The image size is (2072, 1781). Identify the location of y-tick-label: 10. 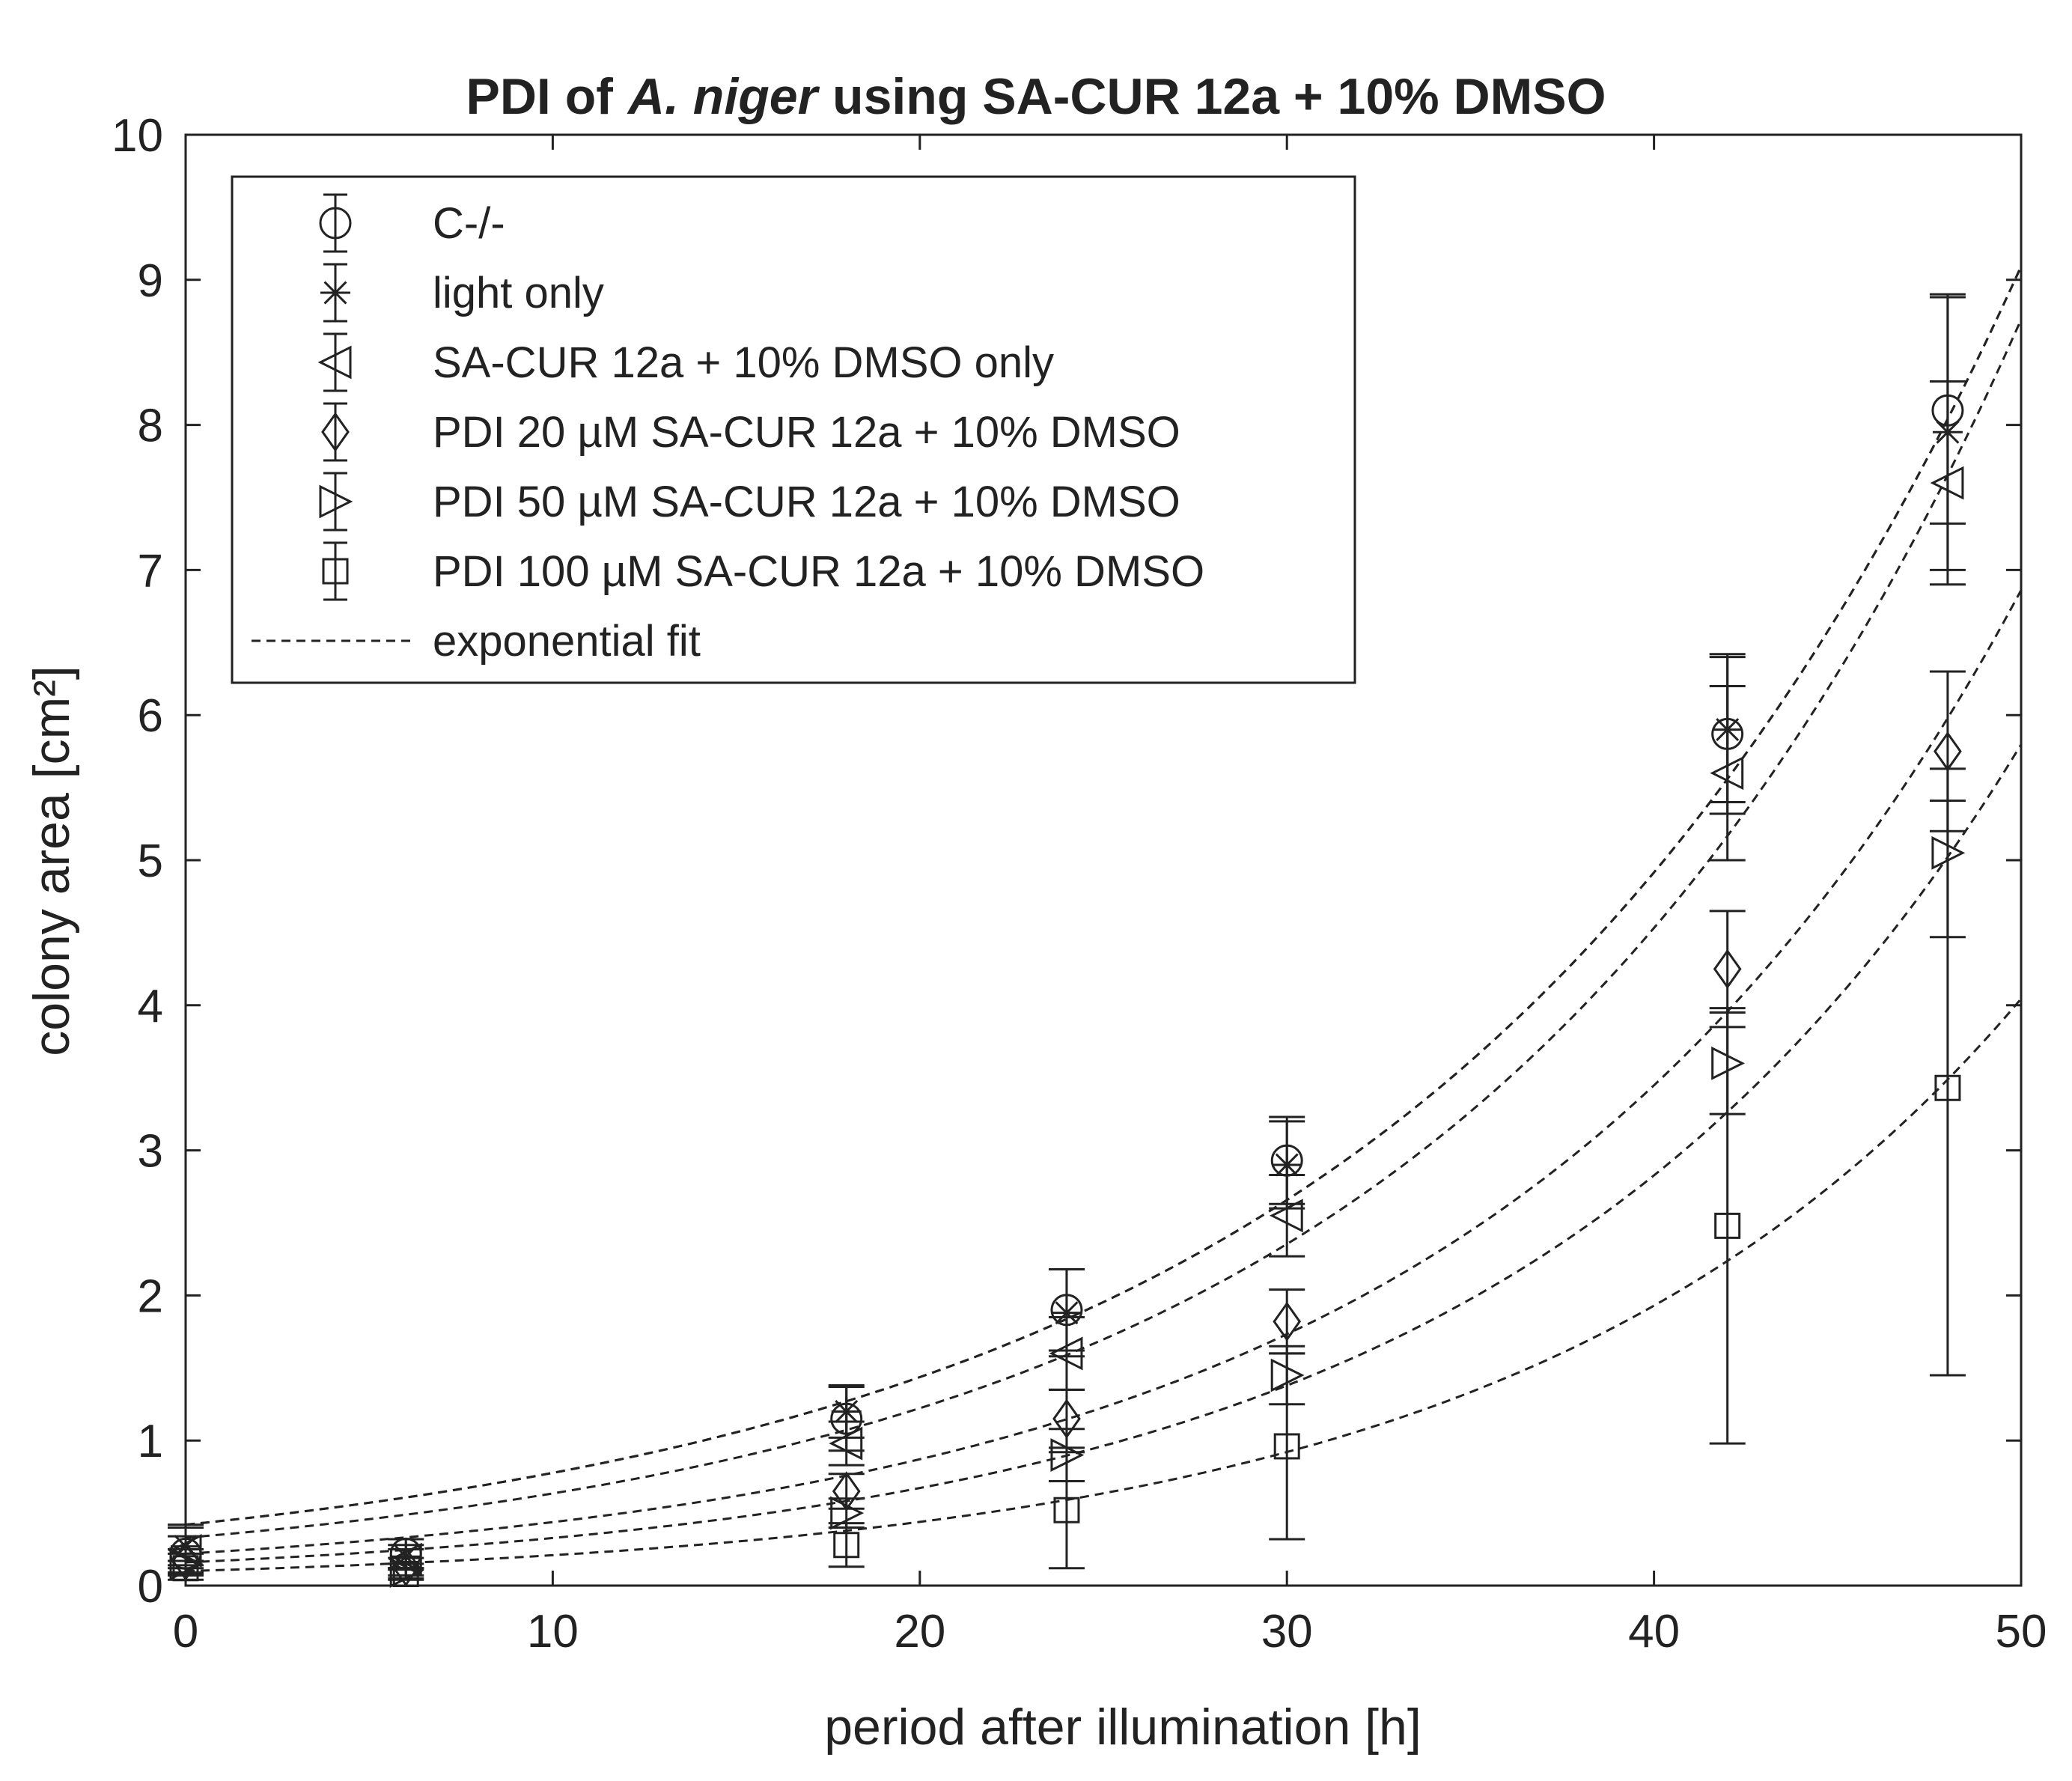
(137, 136).